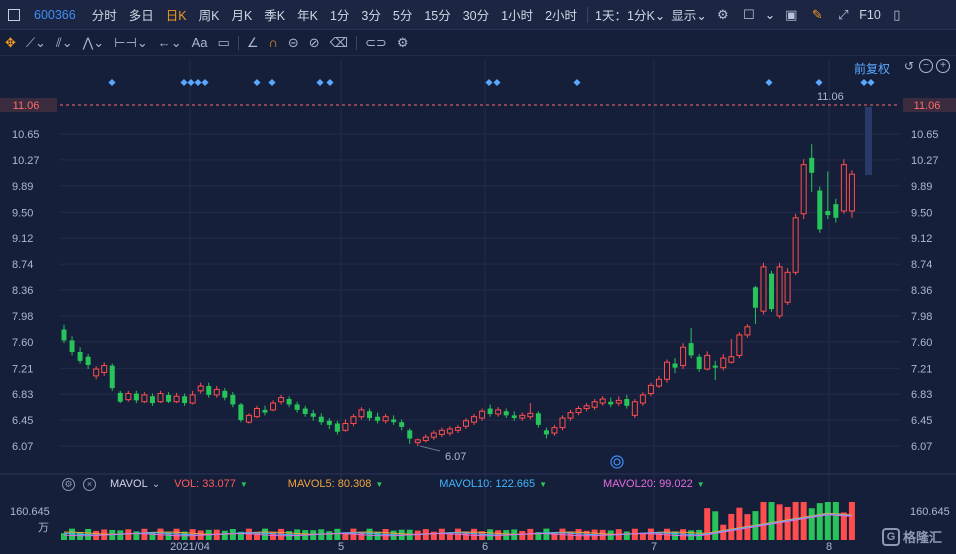  Describe the element at coordinates (64, 42) in the screenshot. I see `channel-line-icon: ⫽⌄` at that location.